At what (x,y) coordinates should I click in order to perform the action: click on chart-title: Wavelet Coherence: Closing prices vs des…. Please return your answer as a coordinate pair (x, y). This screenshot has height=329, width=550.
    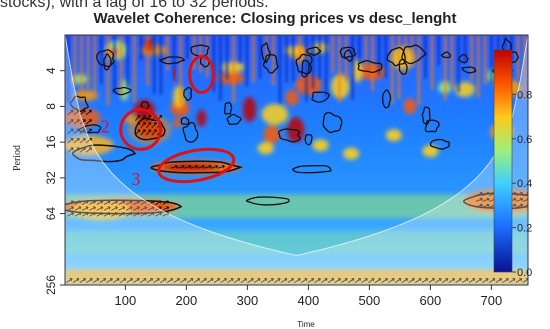
    Looking at the image, I should click on (275, 18).